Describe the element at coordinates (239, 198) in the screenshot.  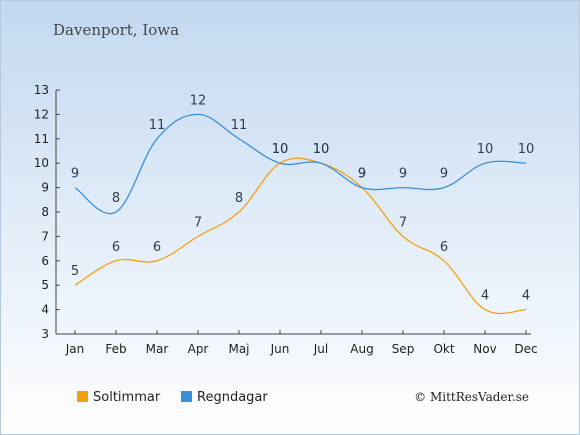
I see `data-label-soltimmar: 8` at that location.